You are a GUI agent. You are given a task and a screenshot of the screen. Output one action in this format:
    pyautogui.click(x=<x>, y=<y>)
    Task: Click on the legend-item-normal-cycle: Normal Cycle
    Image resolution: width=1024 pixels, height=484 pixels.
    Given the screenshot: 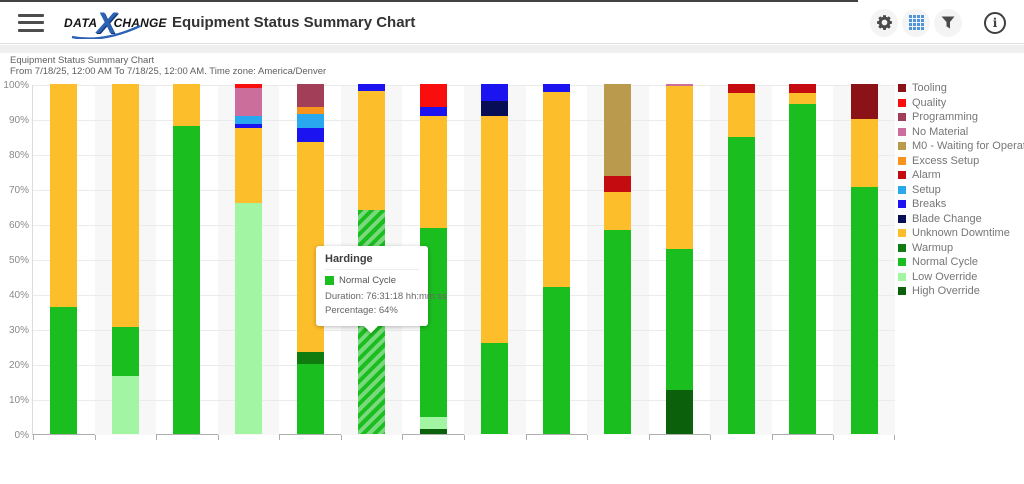 What is the action you would take?
    pyautogui.click(x=961, y=262)
    